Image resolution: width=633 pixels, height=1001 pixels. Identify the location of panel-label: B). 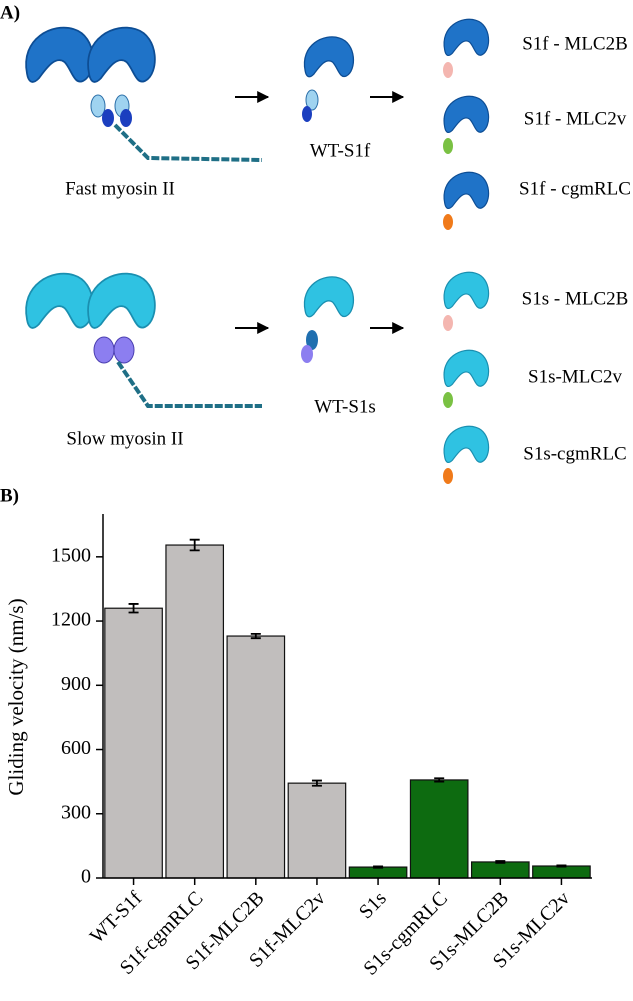
(9, 495).